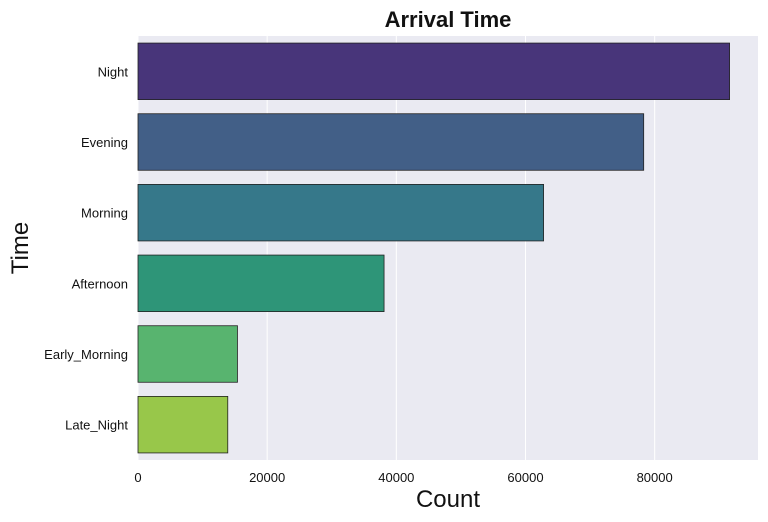 The width and height of the screenshot is (768, 522). What do you see at coordinates (100, 283) in the screenshot?
I see `y-tick-label: Afternoon` at bounding box center [100, 283].